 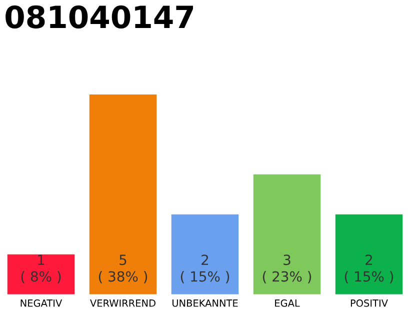 What do you see at coordinates (287, 269) in the screenshot?
I see `data-label: 3 ( 23% )` at bounding box center [287, 269].